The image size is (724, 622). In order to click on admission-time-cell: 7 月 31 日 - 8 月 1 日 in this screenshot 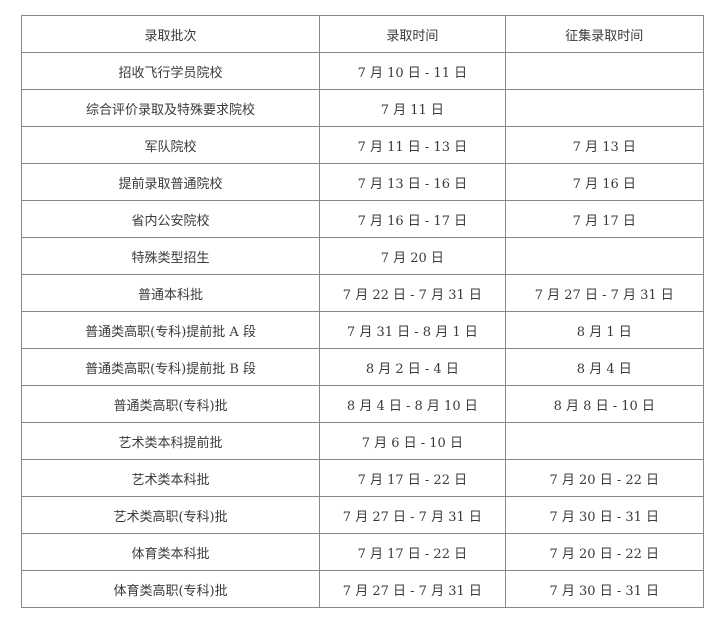, I will do `click(412, 330)`.